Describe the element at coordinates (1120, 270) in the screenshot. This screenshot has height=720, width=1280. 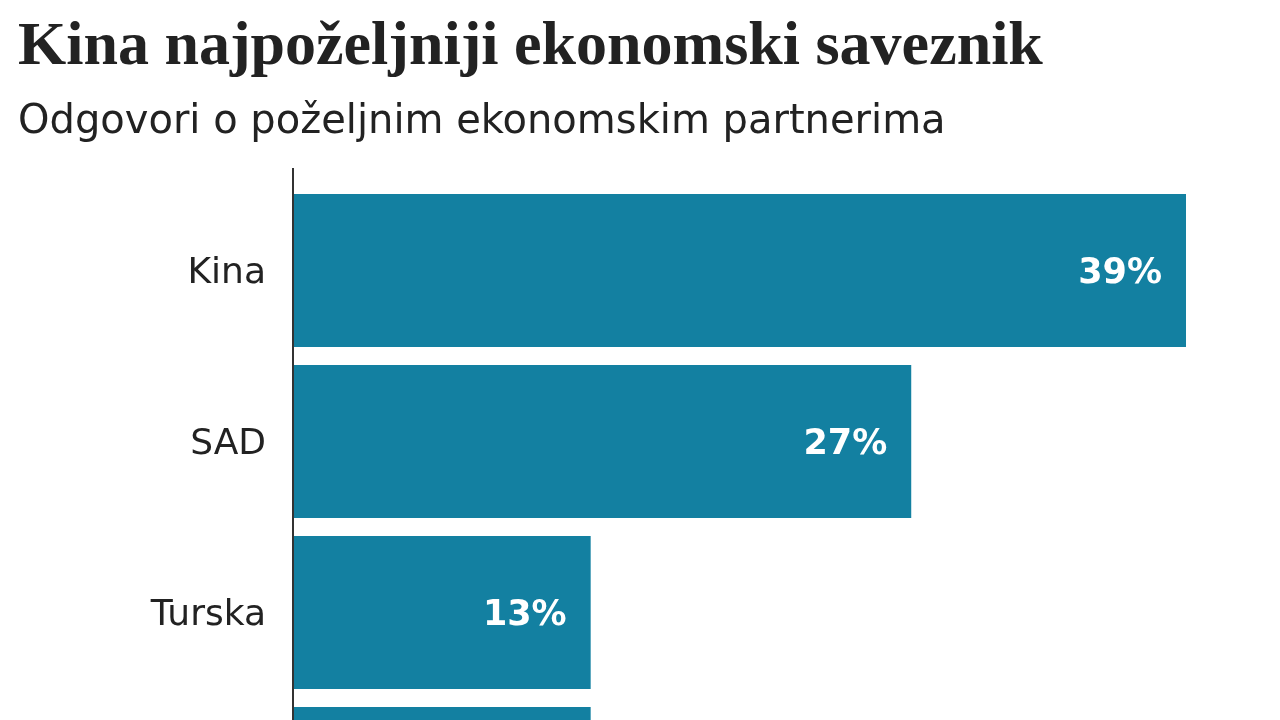
I see `data-label: 39%` at that location.